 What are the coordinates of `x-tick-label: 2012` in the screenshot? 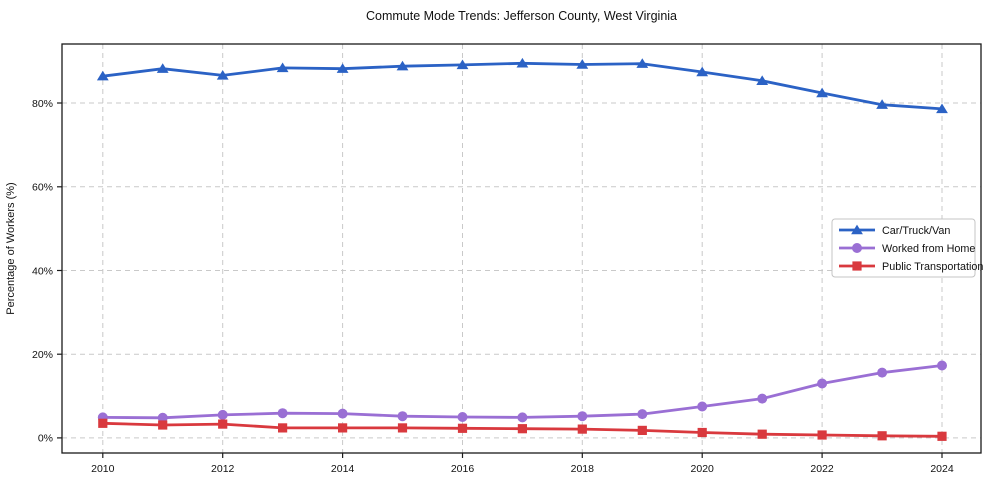 It's located at (223, 469).